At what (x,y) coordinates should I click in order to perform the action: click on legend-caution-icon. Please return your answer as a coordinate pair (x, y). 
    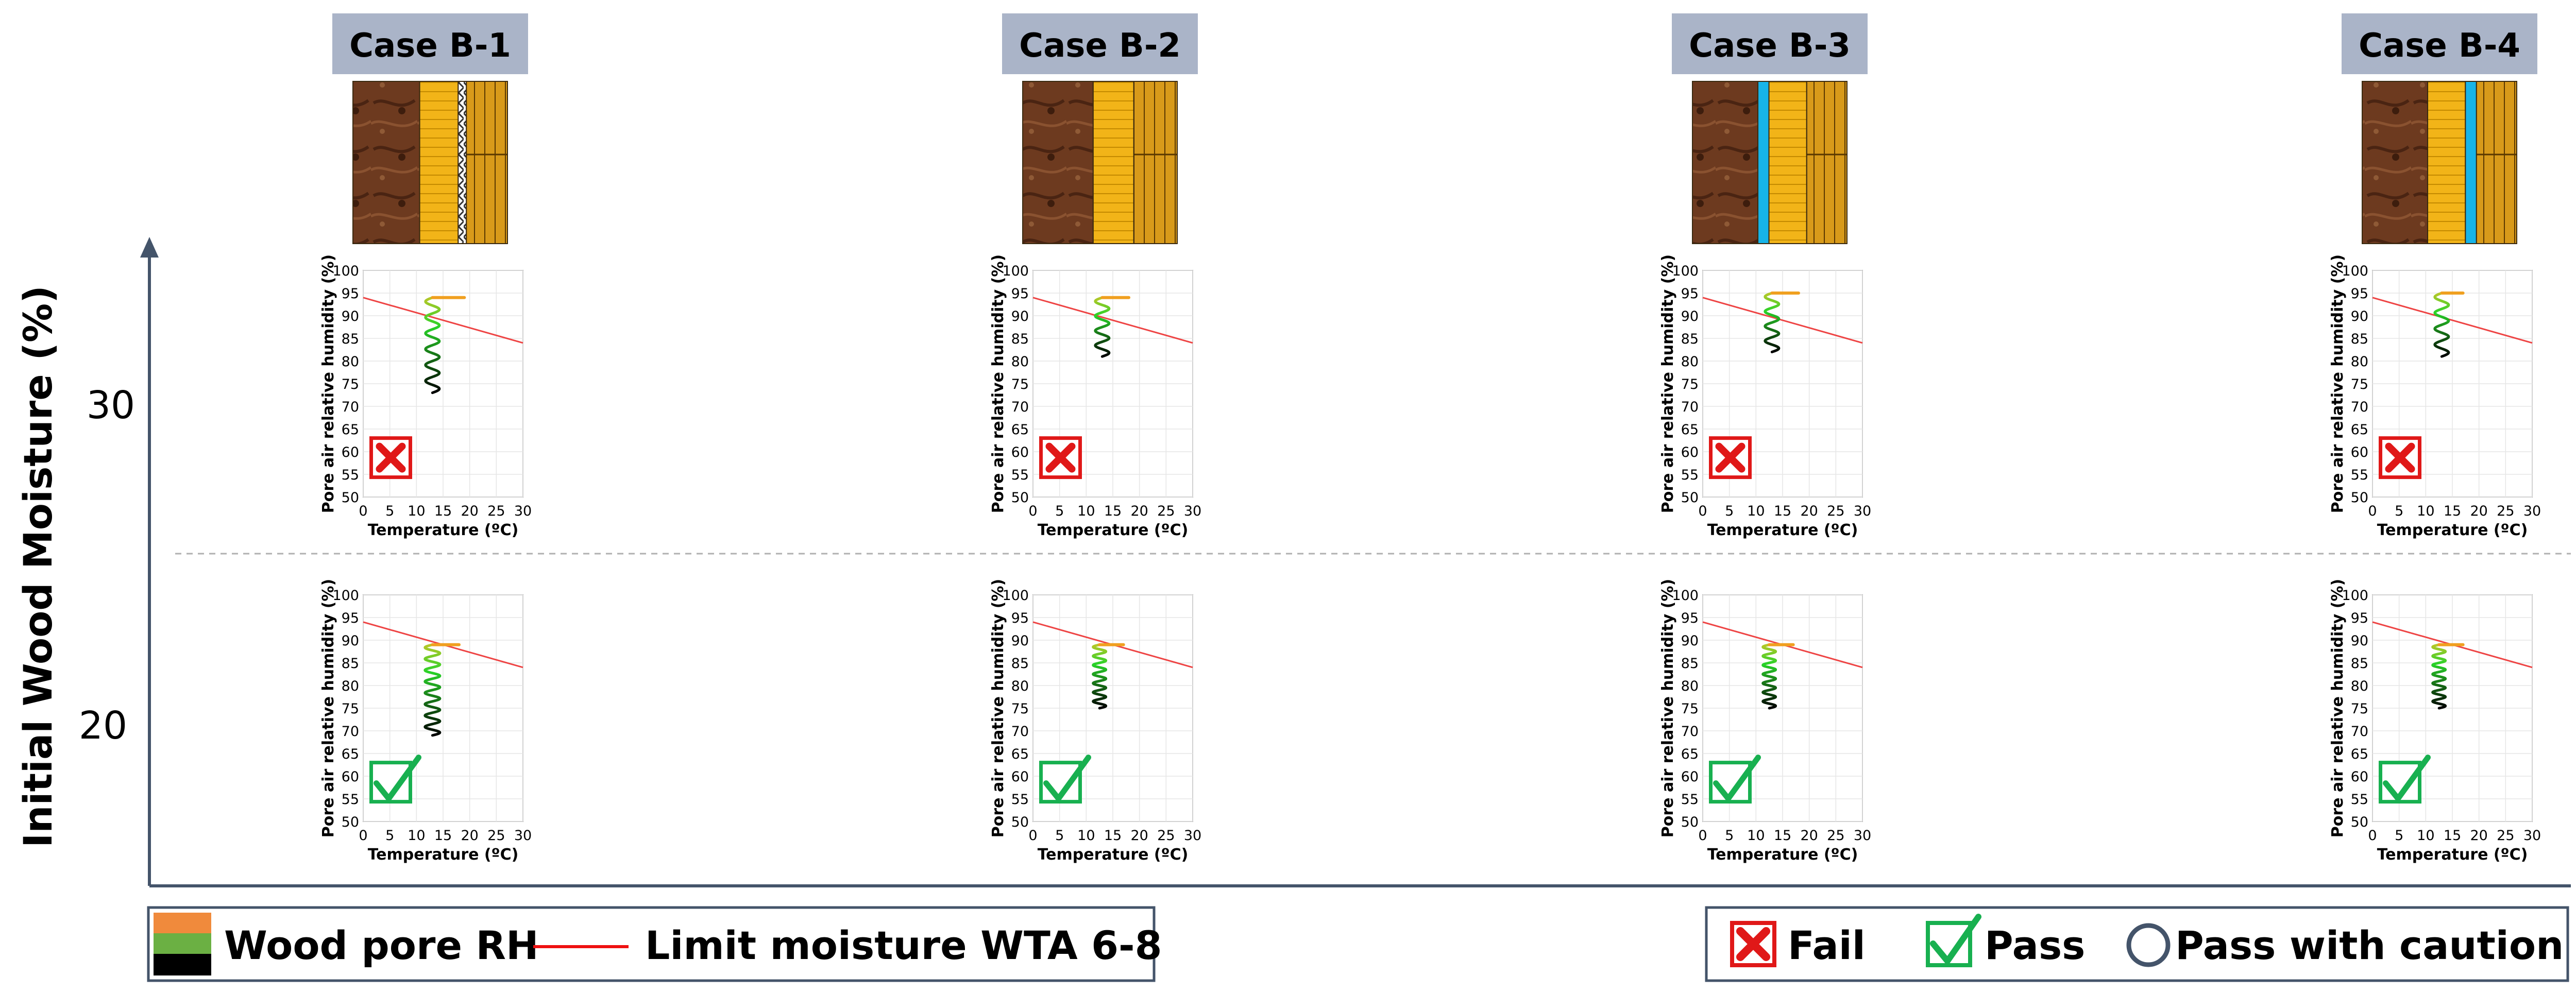
    Looking at the image, I should click on (2148, 945).